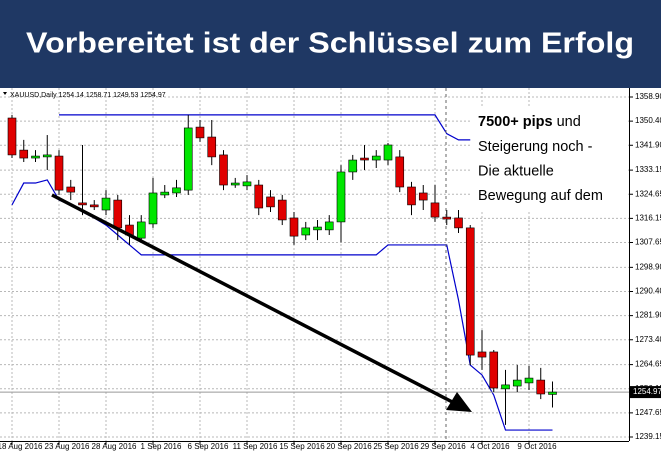 Image resolution: width=661 pixels, height=455 pixels. I want to click on y-tick-label: 1316.15, so click(648, 217).